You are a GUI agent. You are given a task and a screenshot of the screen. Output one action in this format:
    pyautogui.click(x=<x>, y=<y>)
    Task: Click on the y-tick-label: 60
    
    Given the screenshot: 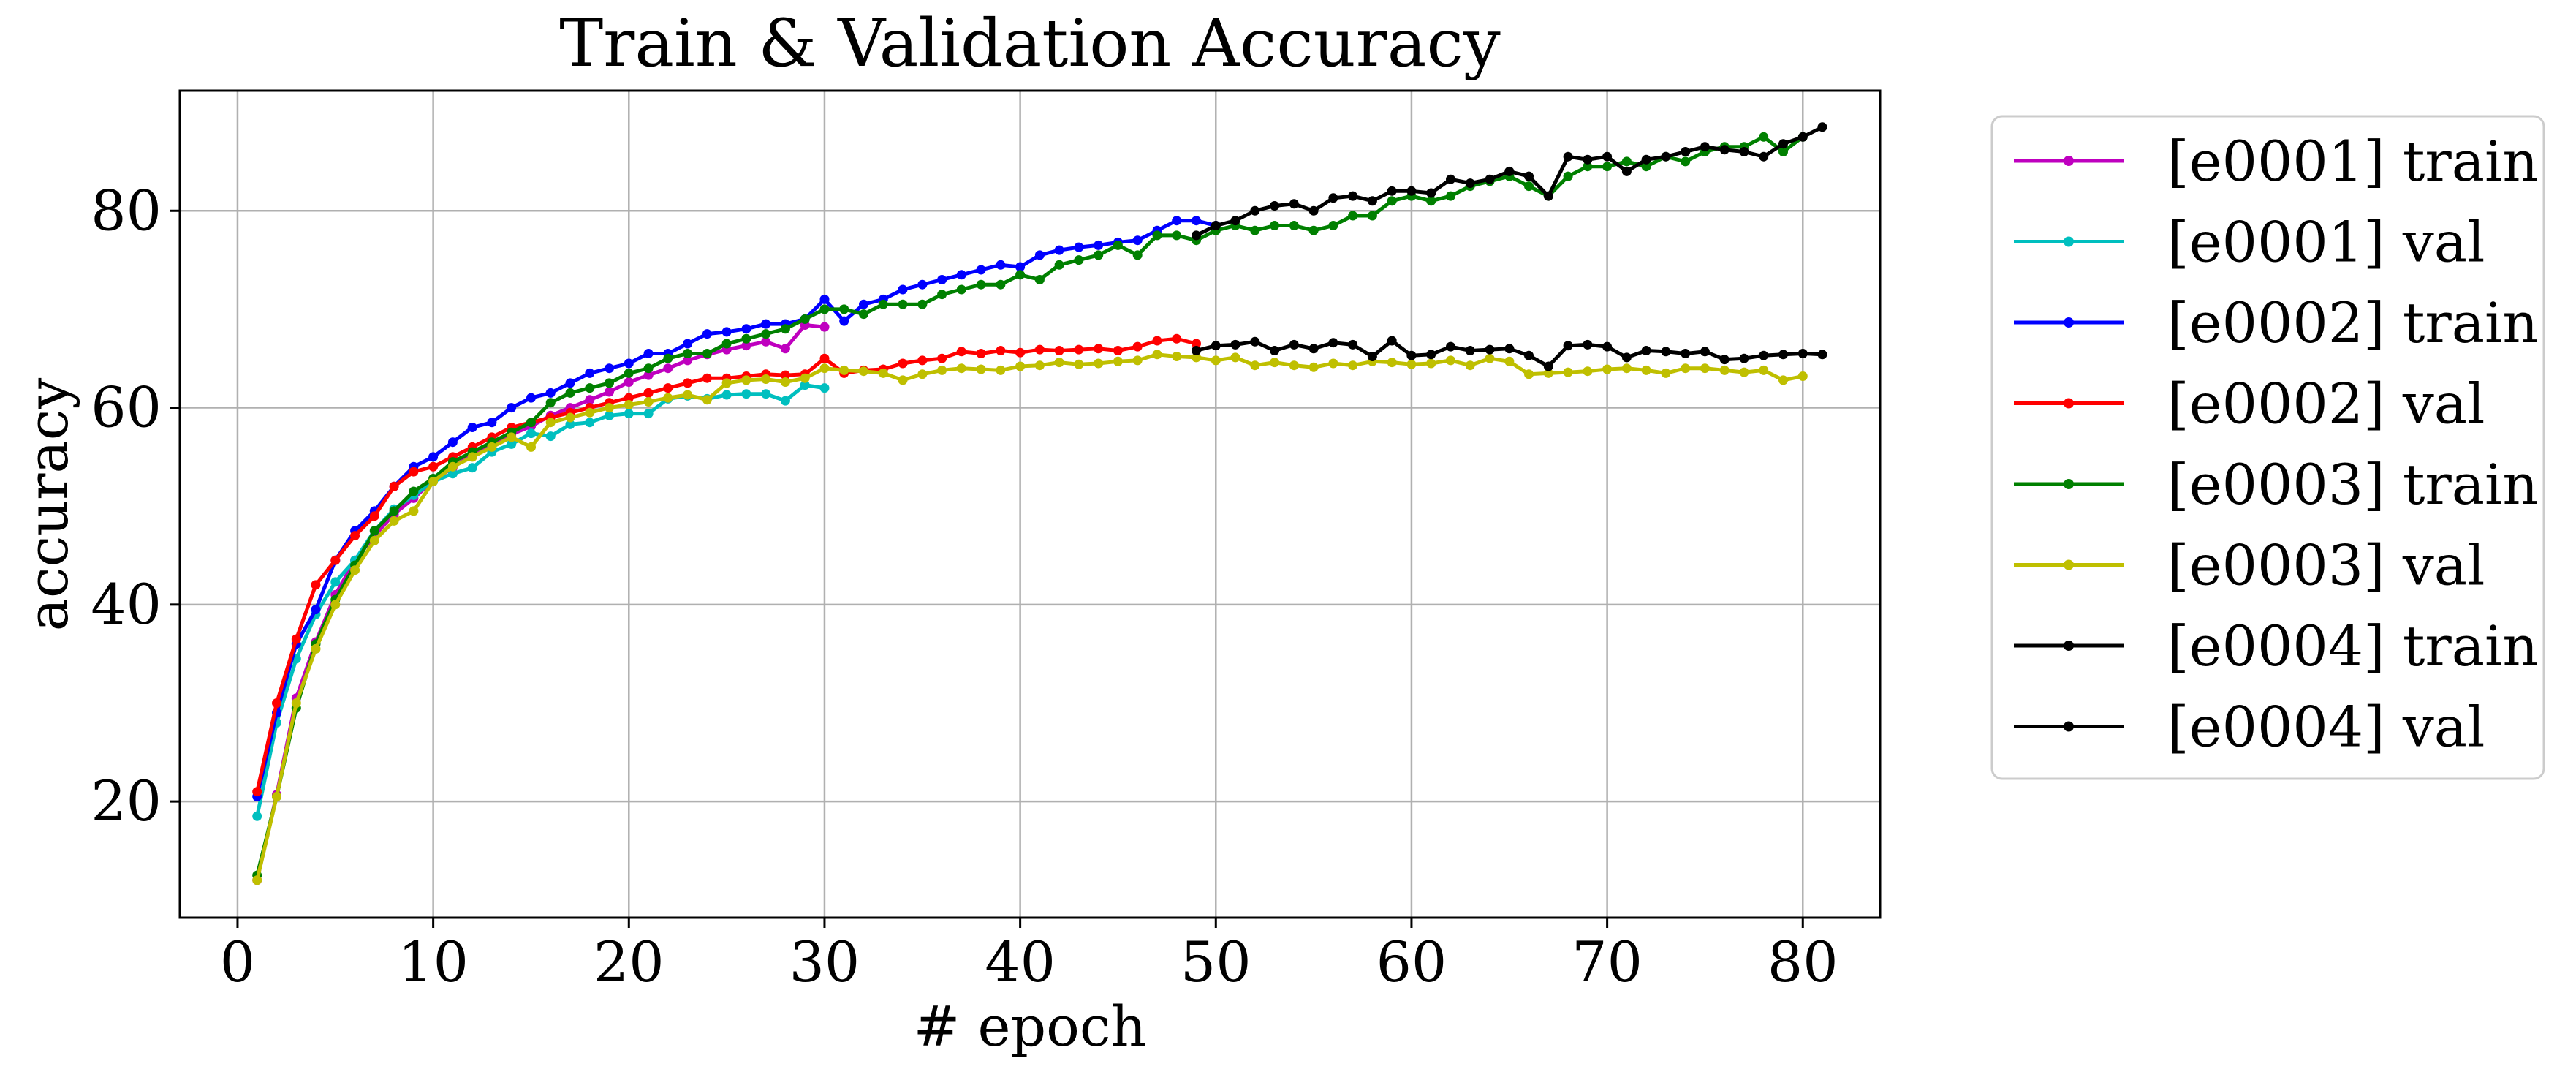 What is the action you would take?
    pyautogui.click(x=126, y=408)
    